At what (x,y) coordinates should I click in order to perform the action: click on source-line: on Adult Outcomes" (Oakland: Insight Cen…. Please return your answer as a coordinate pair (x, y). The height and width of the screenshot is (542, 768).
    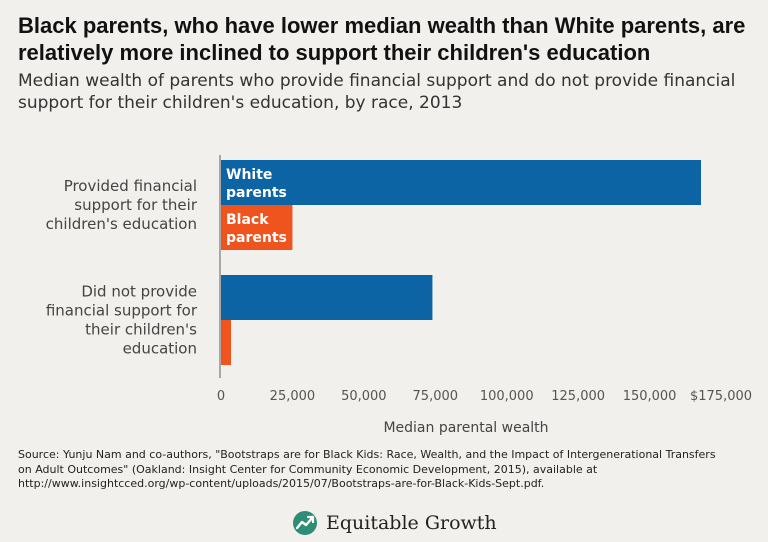
    Looking at the image, I should click on (308, 469).